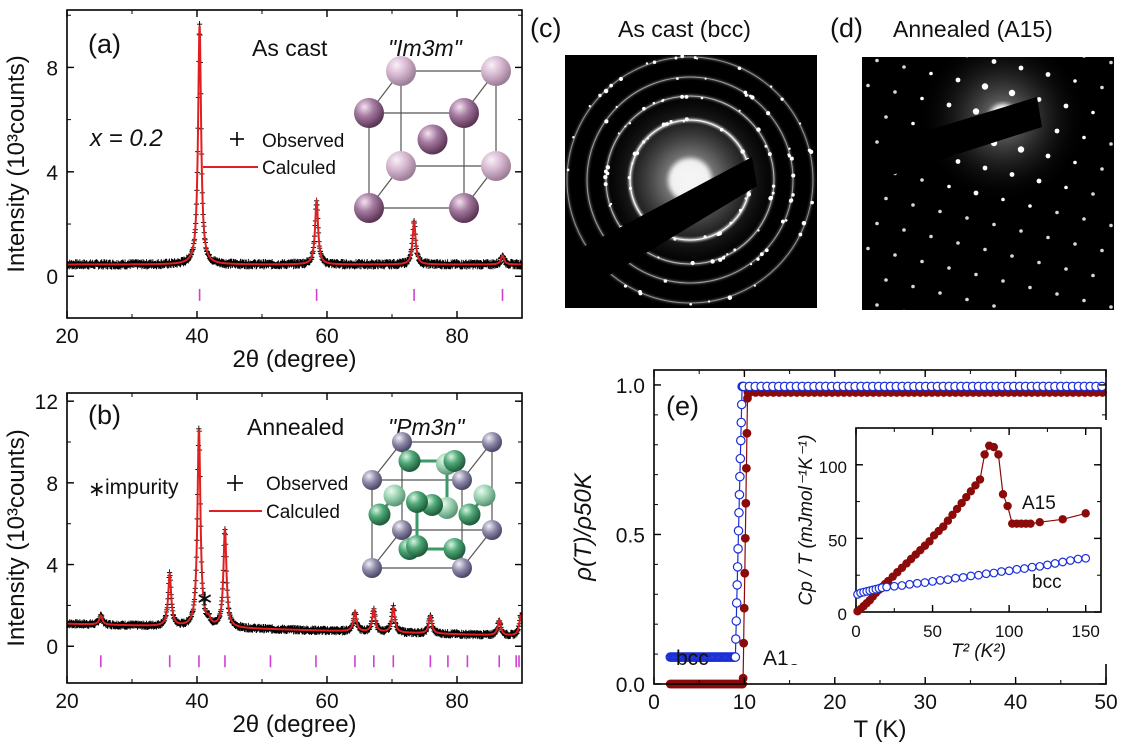 The height and width of the screenshot is (749, 1121). Describe the element at coordinates (66, 336) in the screenshot. I see `x-tick-label: 20` at that location.